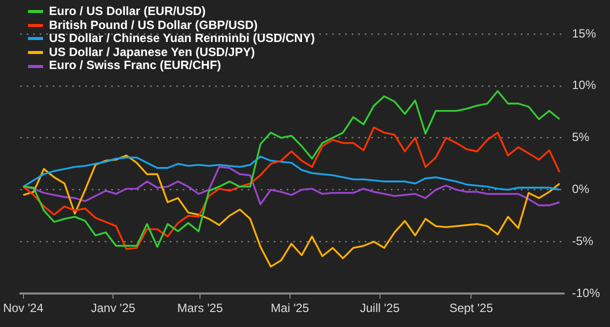 Image resolution: width=610 pixels, height=327 pixels. I want to click on y-tick-label: 0%, so click(581, 189).